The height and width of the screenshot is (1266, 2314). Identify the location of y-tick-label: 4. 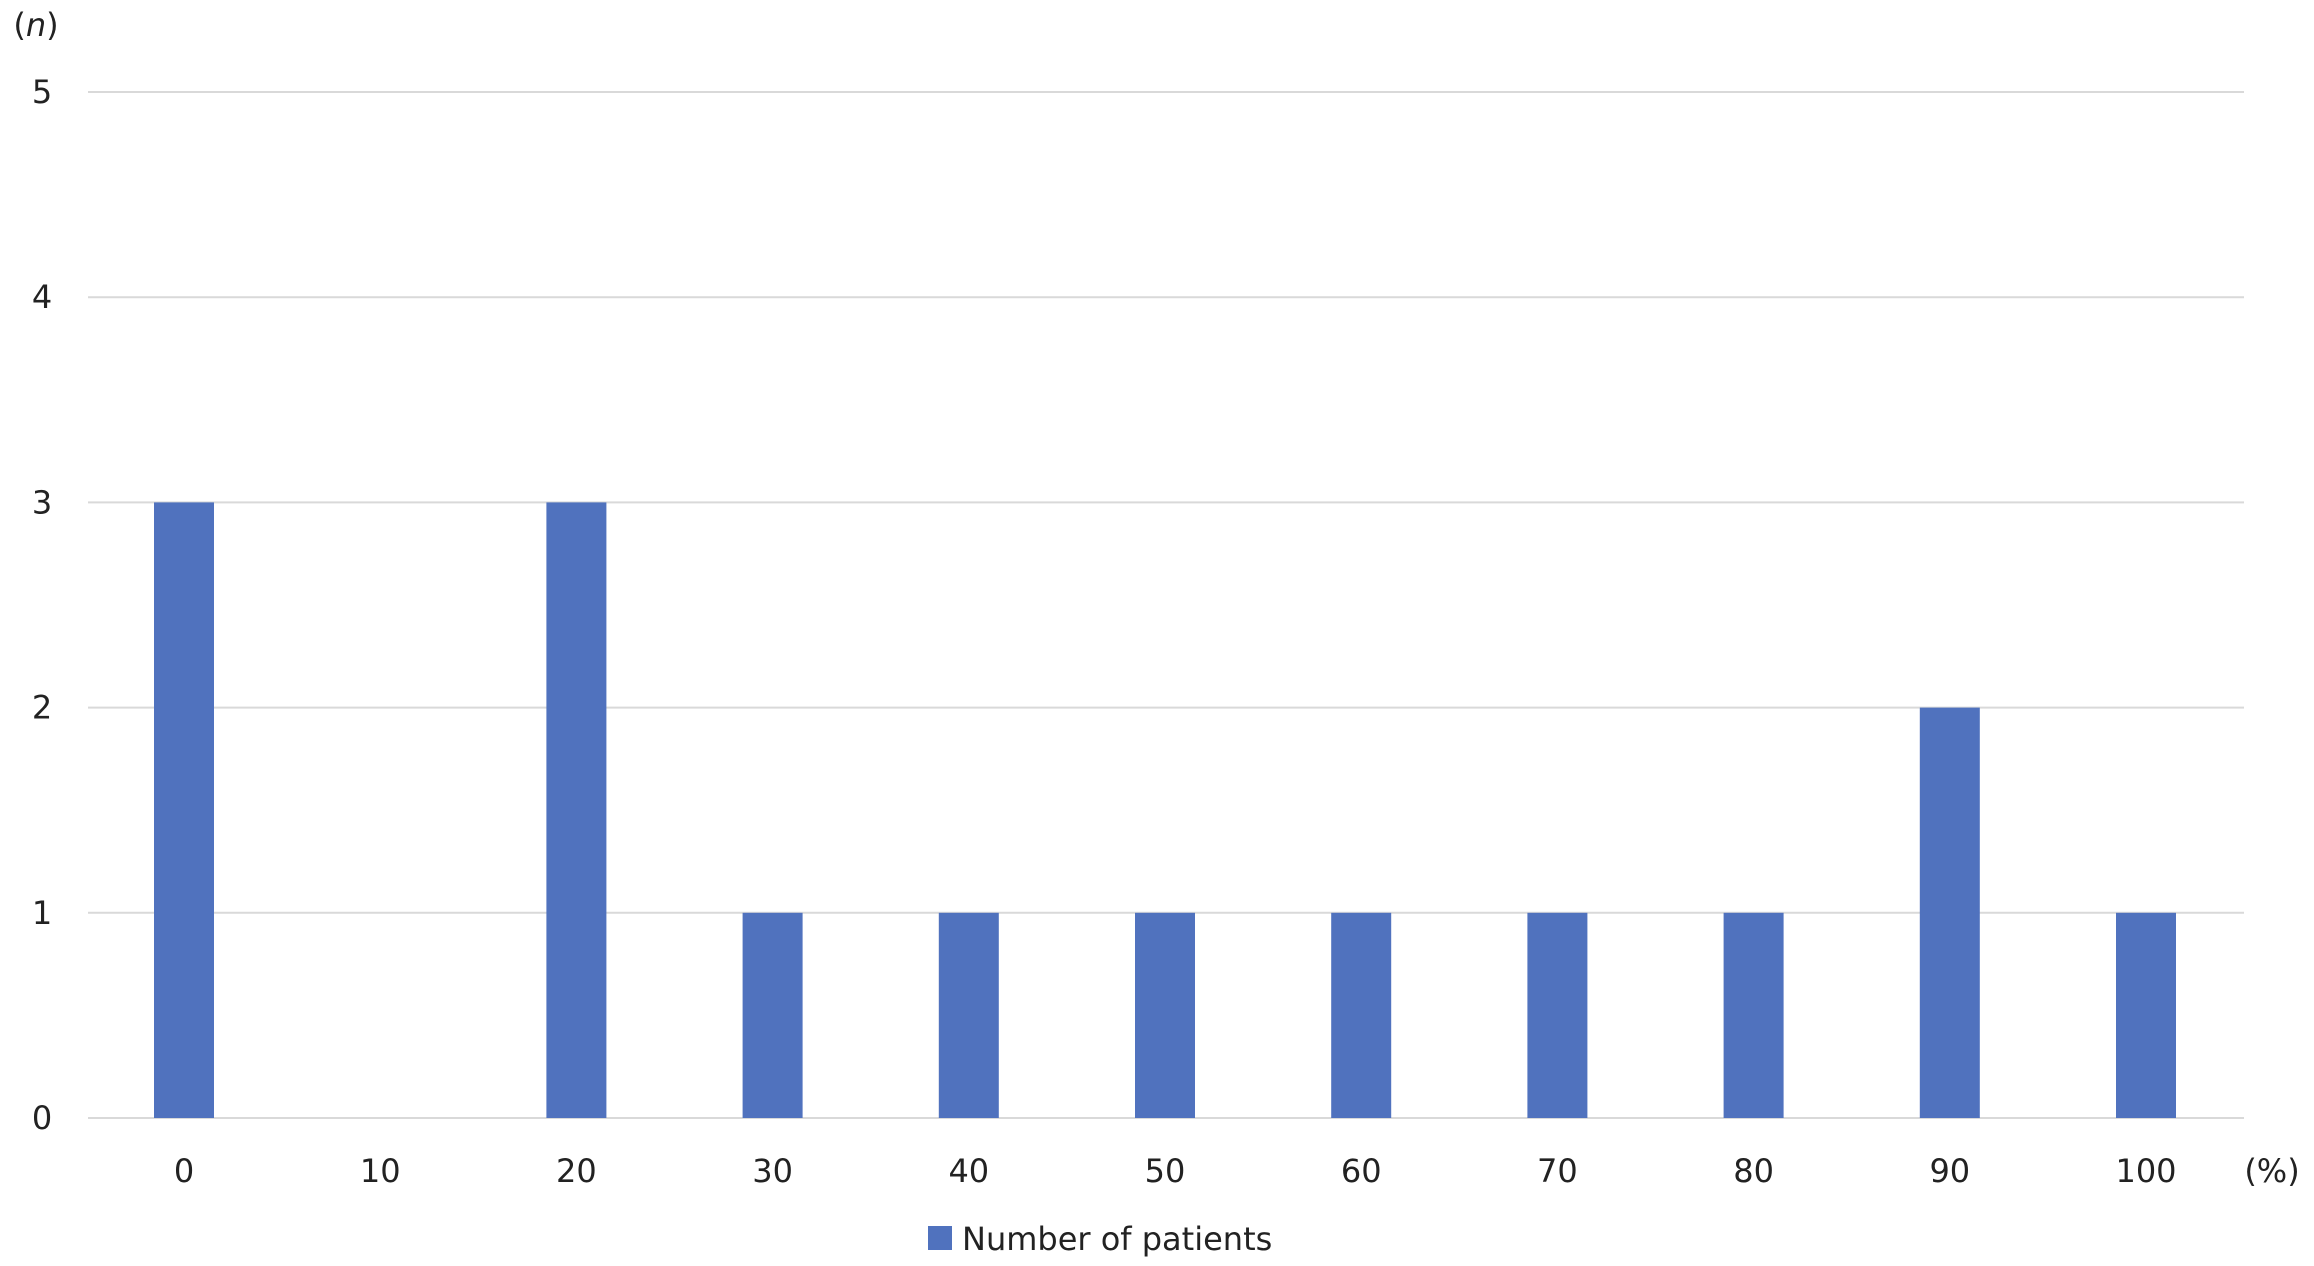
(42, 297).